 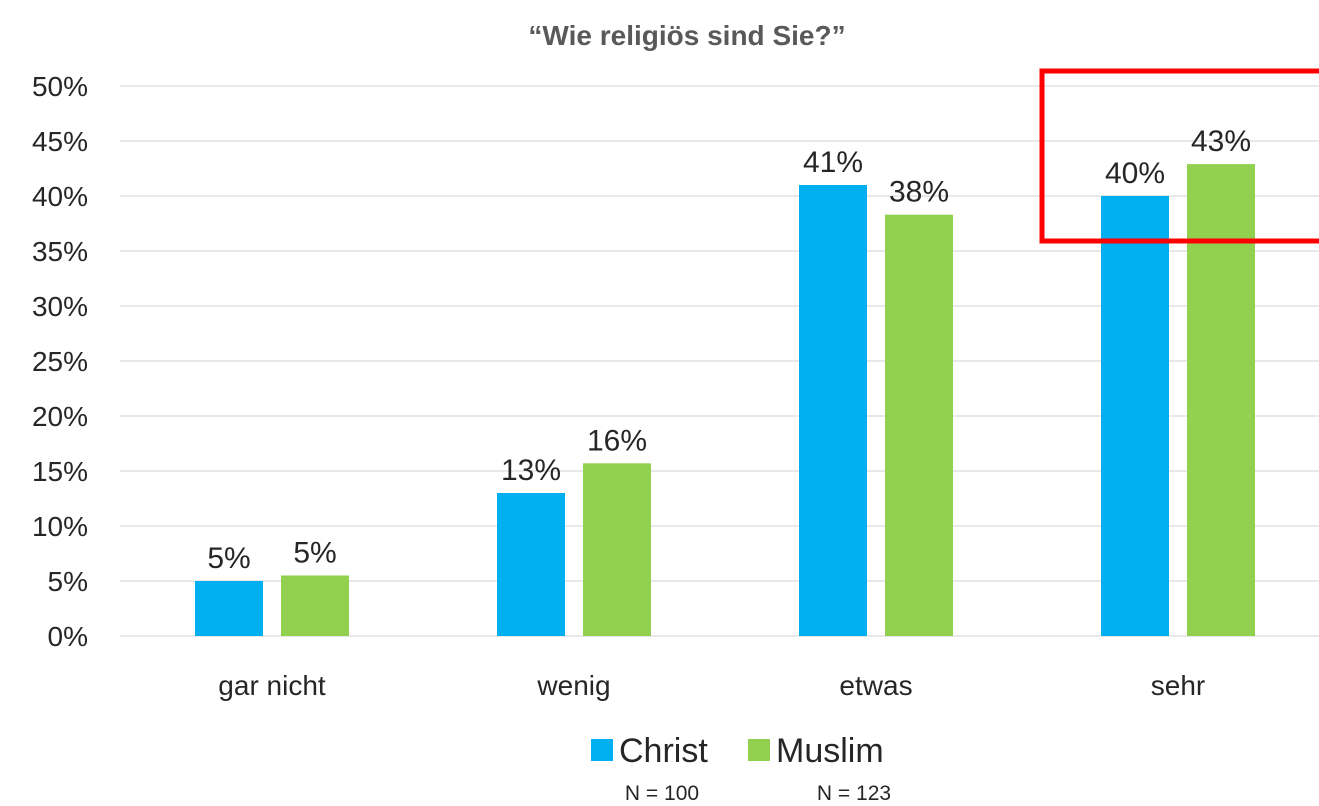 I want to click on y-tick-label: 15%, so click(x=60, y=471).